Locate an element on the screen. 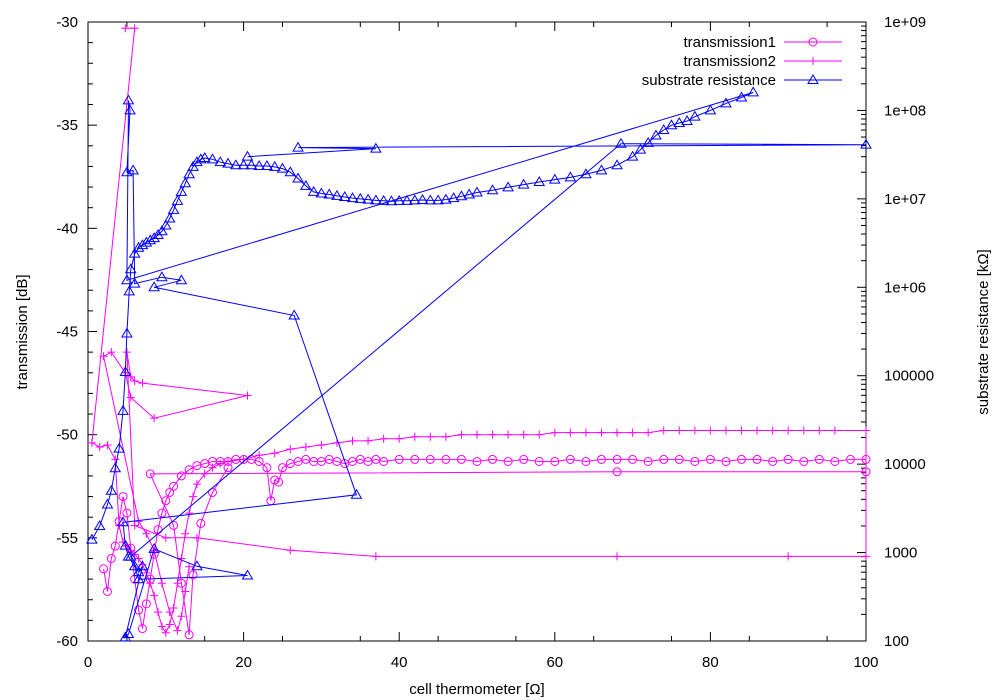  x-tick-label: 20 is located at coordinates (243, 662).